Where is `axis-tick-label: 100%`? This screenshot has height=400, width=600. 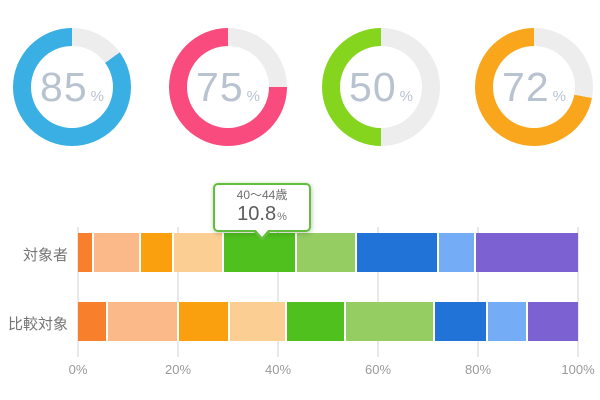 axis-tick-label: 100% is located at coordinates (578, 369).